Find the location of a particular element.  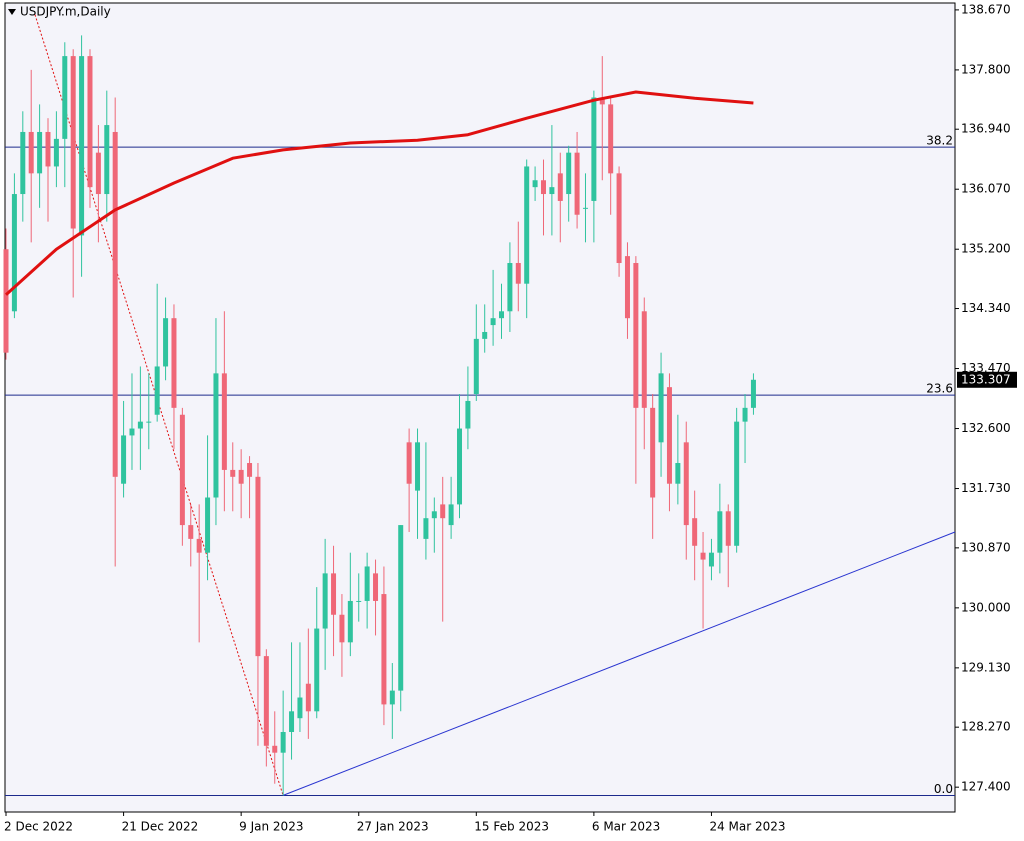

y-tick-label: 129.130 is located at coordinates (986, 667).